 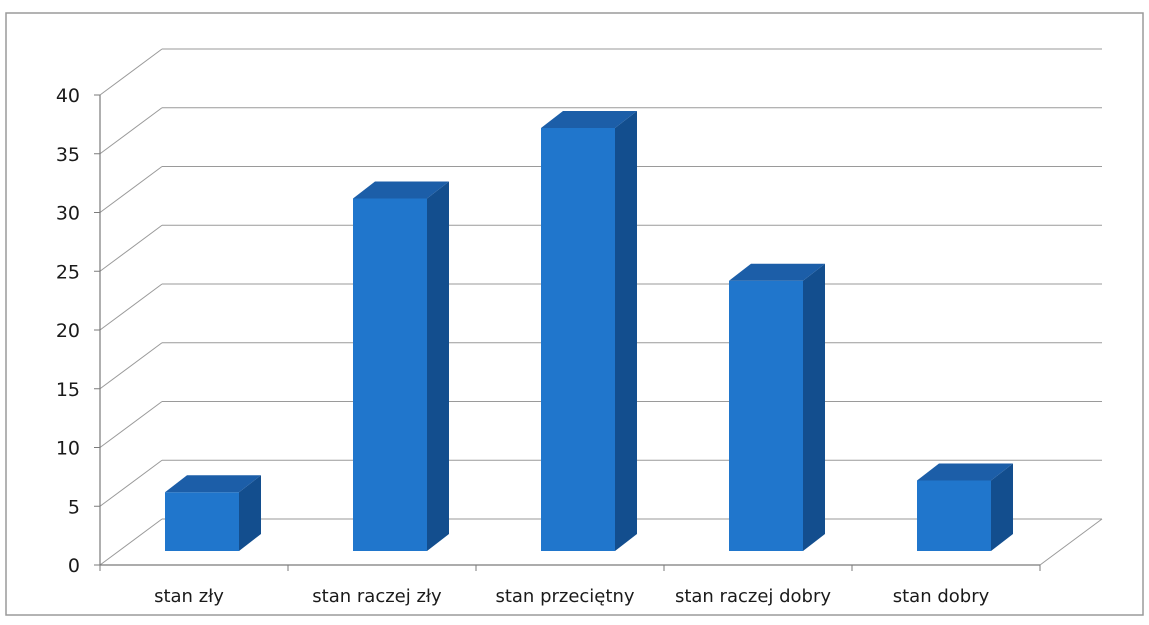 I want to click on y-tick-label: 20, so click(x=68, y=331).